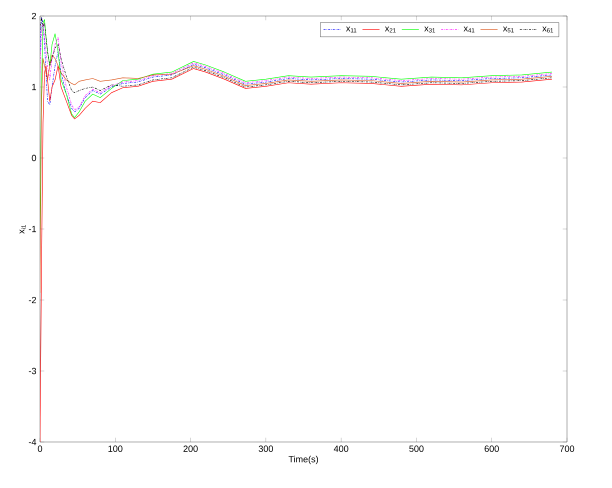 Image resolution: width=612 pixels, height=488 pixels. I want to click on y-axis-title: x$_{i1}$, so click(23, 229).